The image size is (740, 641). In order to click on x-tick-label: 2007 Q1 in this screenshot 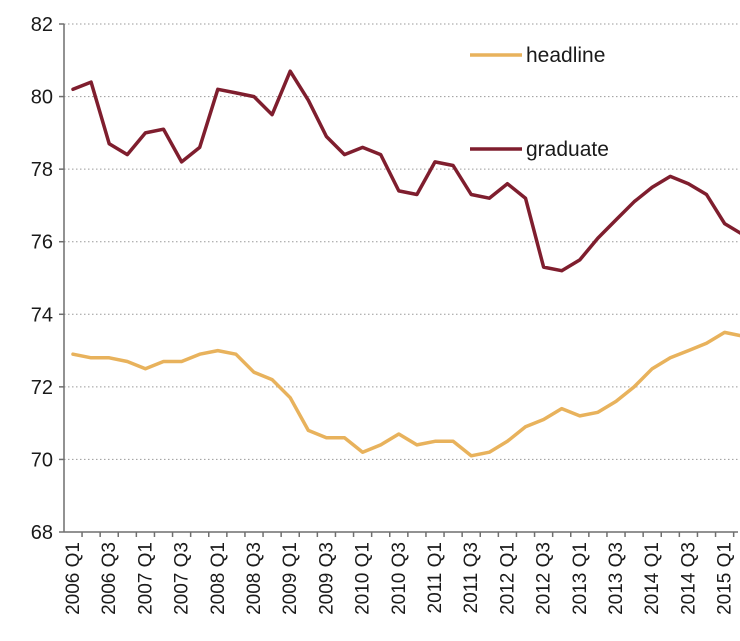, I will do `click(145, 578)`.